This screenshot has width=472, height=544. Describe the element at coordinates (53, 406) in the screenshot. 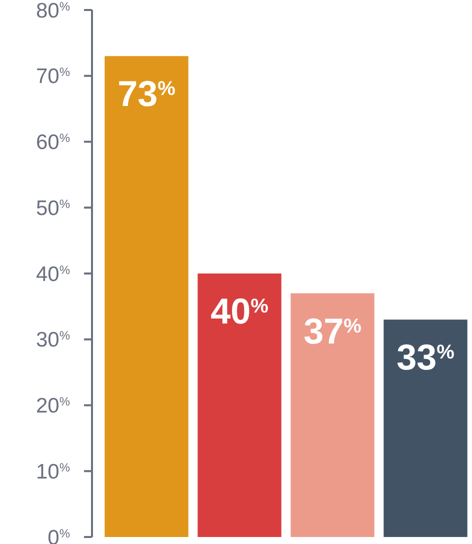

I see `y-tick-label: 20$^{%}$` at that location.